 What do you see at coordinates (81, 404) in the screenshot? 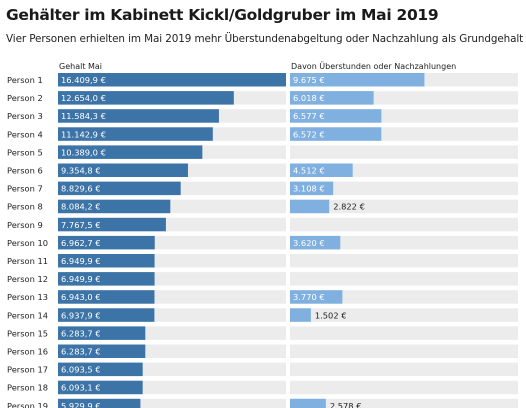
I see `salary-value-label: 5.929,9 €` at bounding box center [81, 404].